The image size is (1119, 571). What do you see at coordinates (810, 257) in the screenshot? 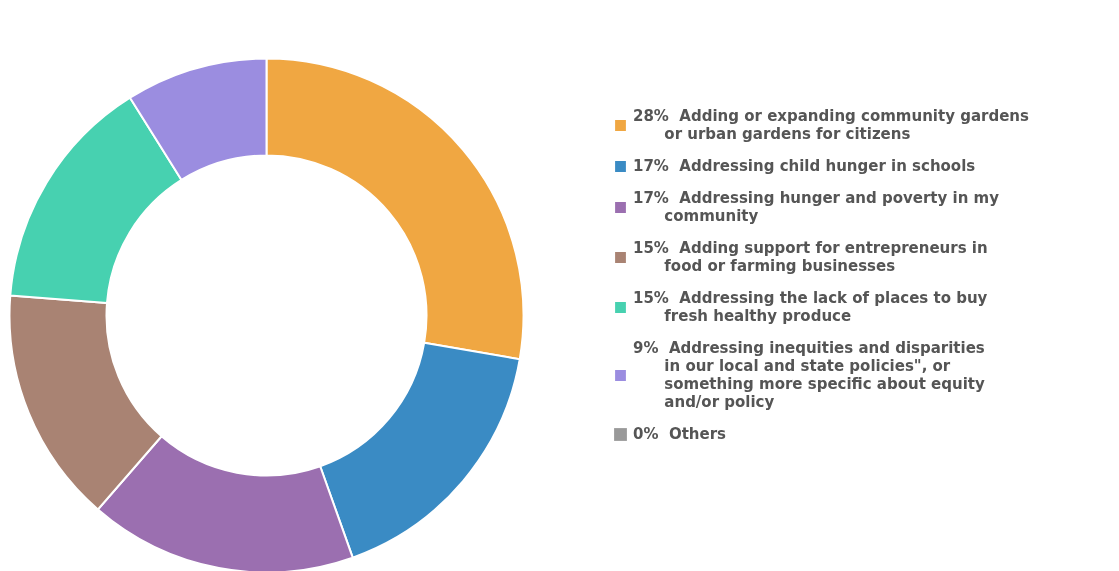
I see `legend-label: 15% Adding support for entrepreneurs in food or farming businesses` at bounding box center [810, 257].